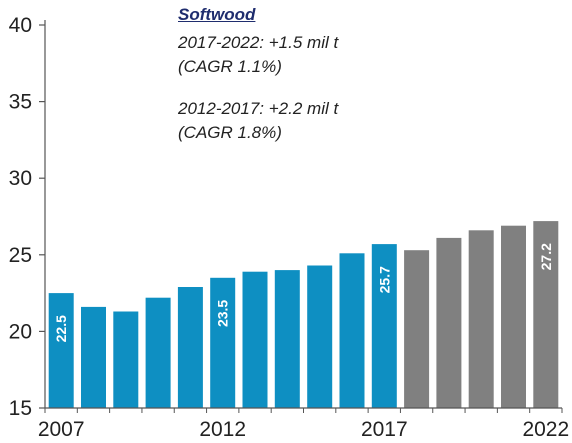 This screenshot has height=443, width=572. I want to click on annotation-line-4: (CAGR 1.8%), so click(230, 132).